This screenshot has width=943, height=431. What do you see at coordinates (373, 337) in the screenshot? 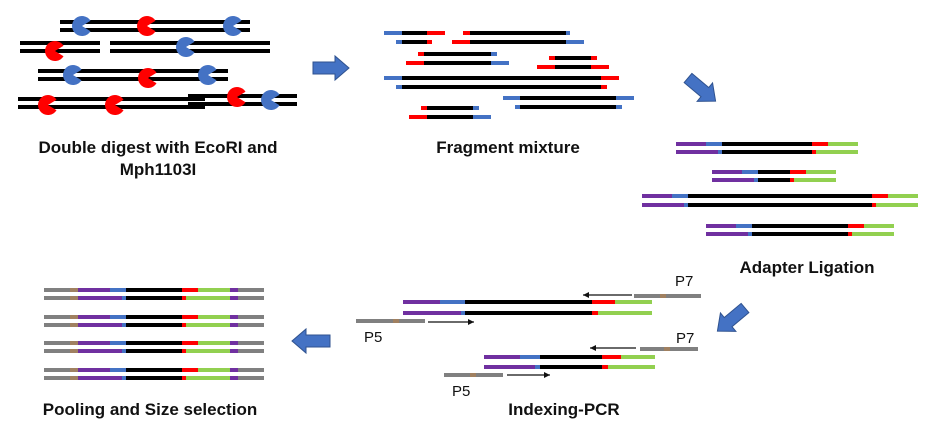
I see `label-p5-top: P5` at bounding box center [373, 337].